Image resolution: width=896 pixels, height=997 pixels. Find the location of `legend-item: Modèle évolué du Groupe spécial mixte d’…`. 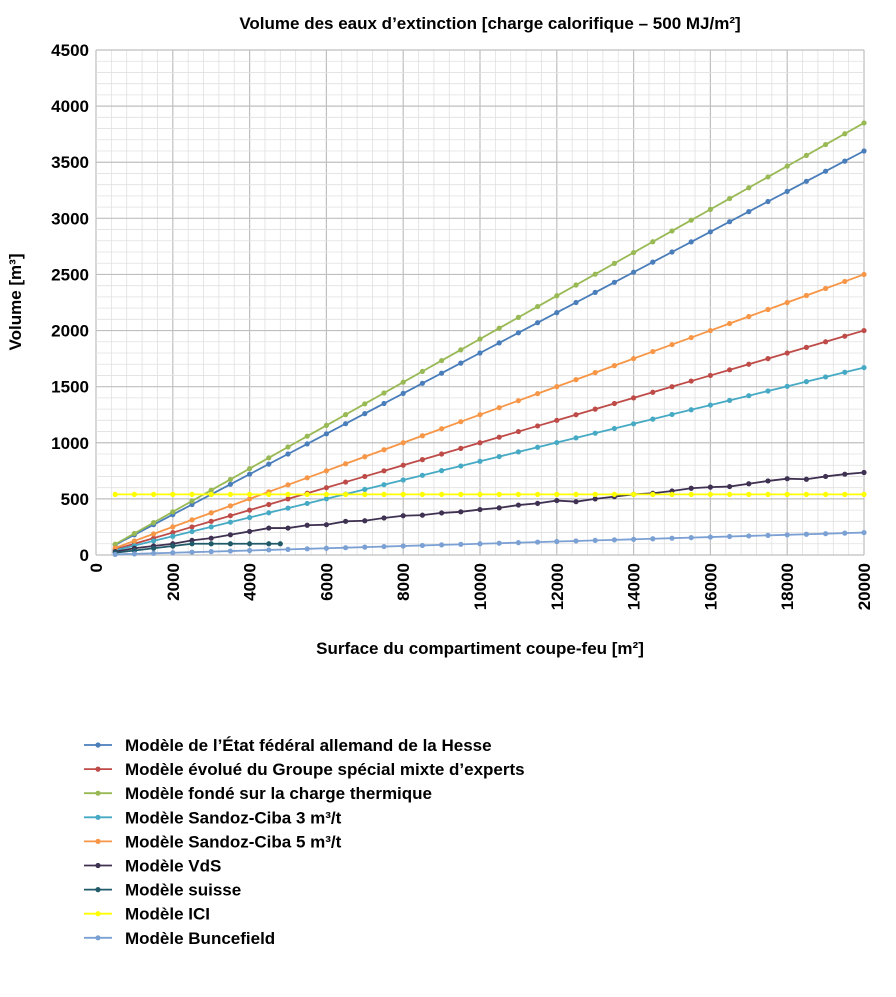

legend-item: Modèle évolué du Groupe spécial mixte d’… is located at coordinates (304, 769).